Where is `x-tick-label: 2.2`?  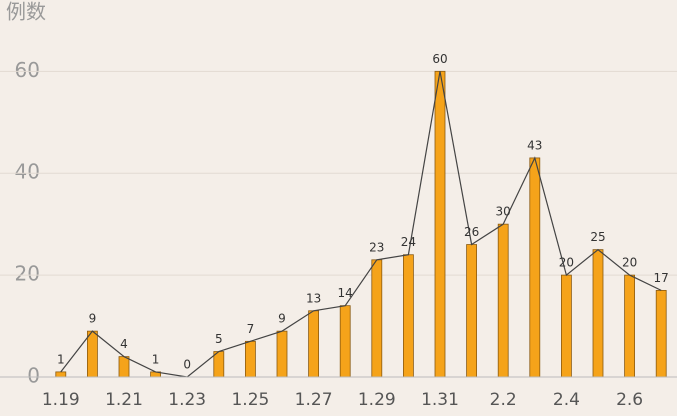
x-tick-label: 2.2 is located at coordinates (503, 400).